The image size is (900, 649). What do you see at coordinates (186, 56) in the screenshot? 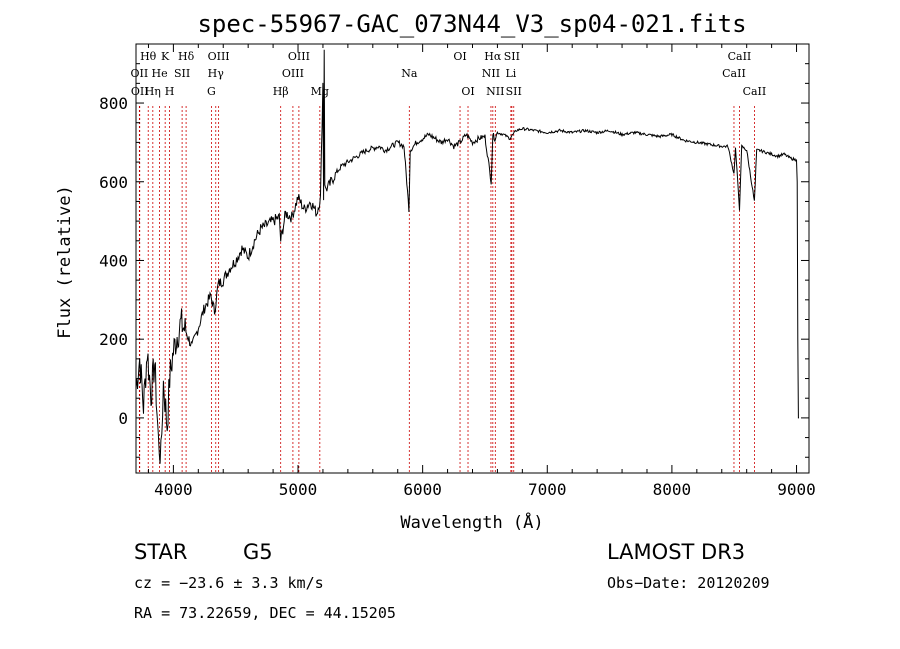
I see `line-label: Hδ` at bounding box center [186, 56].